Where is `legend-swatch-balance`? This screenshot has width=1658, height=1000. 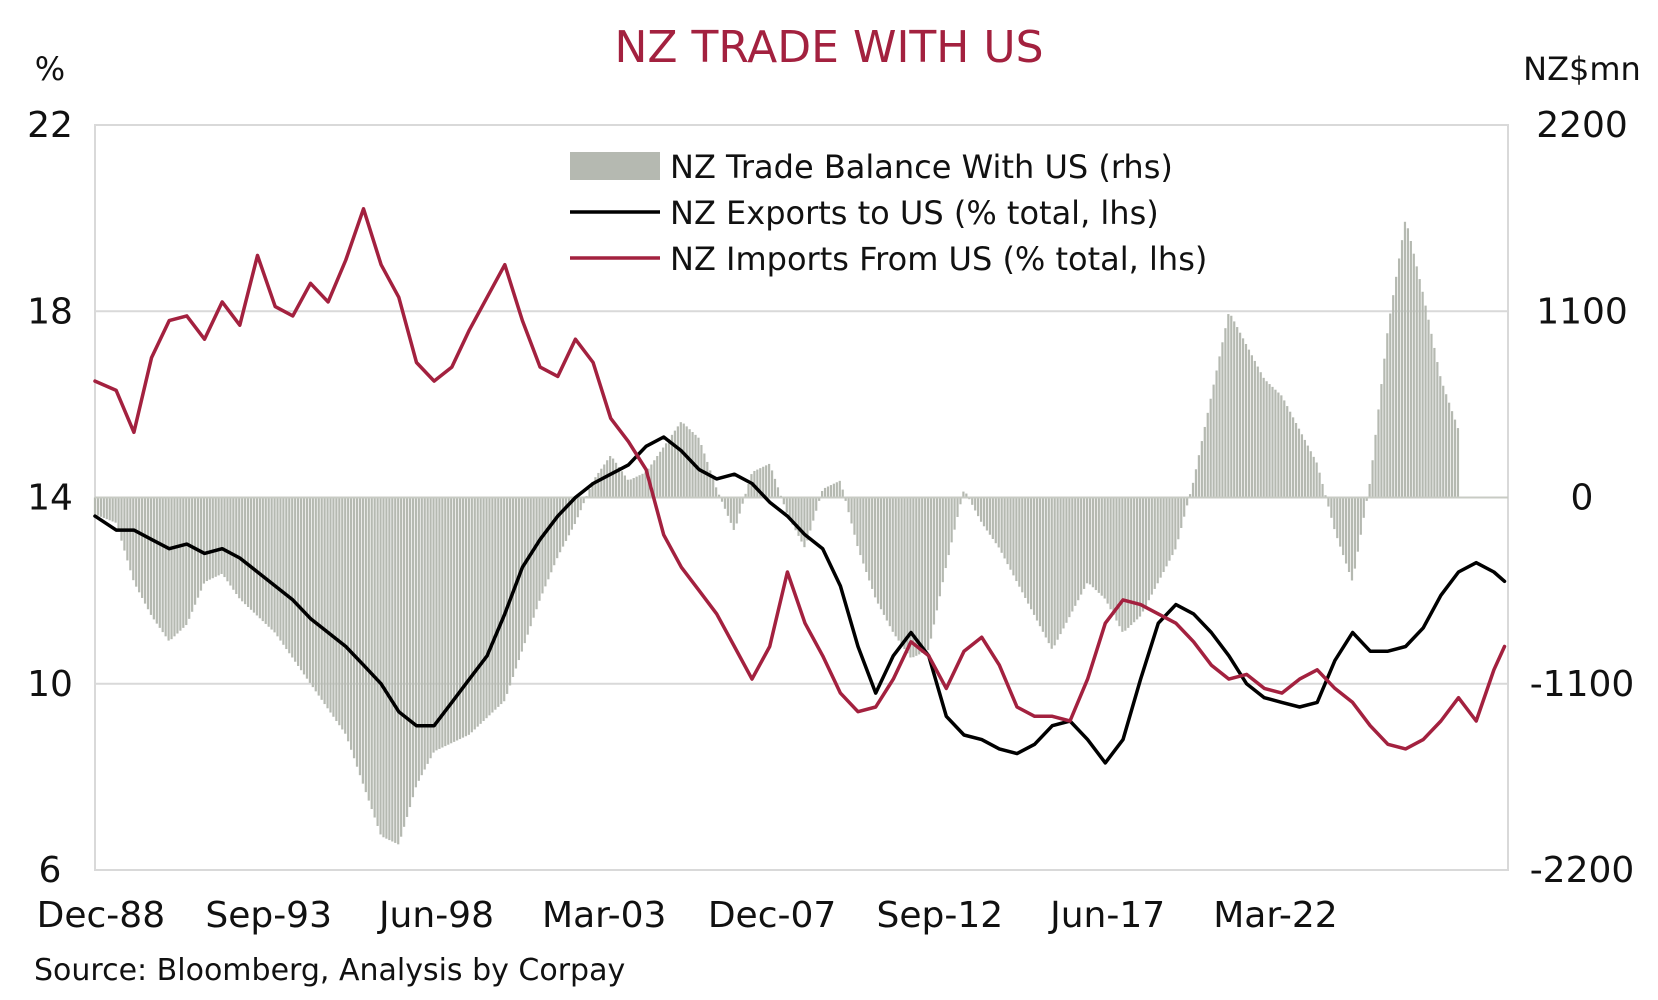
legend-swatch-balance is located at coordinates (615, 166).